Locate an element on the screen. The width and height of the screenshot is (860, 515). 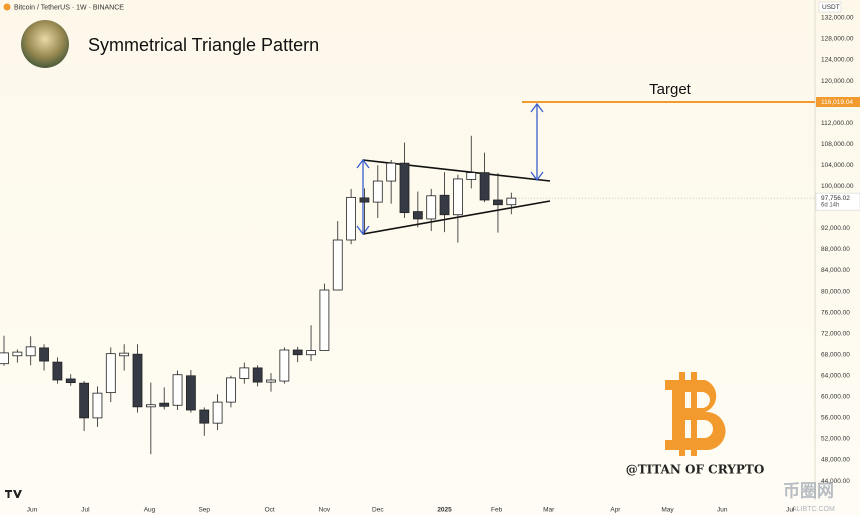
price-tag is located at coordinates (838, 102).